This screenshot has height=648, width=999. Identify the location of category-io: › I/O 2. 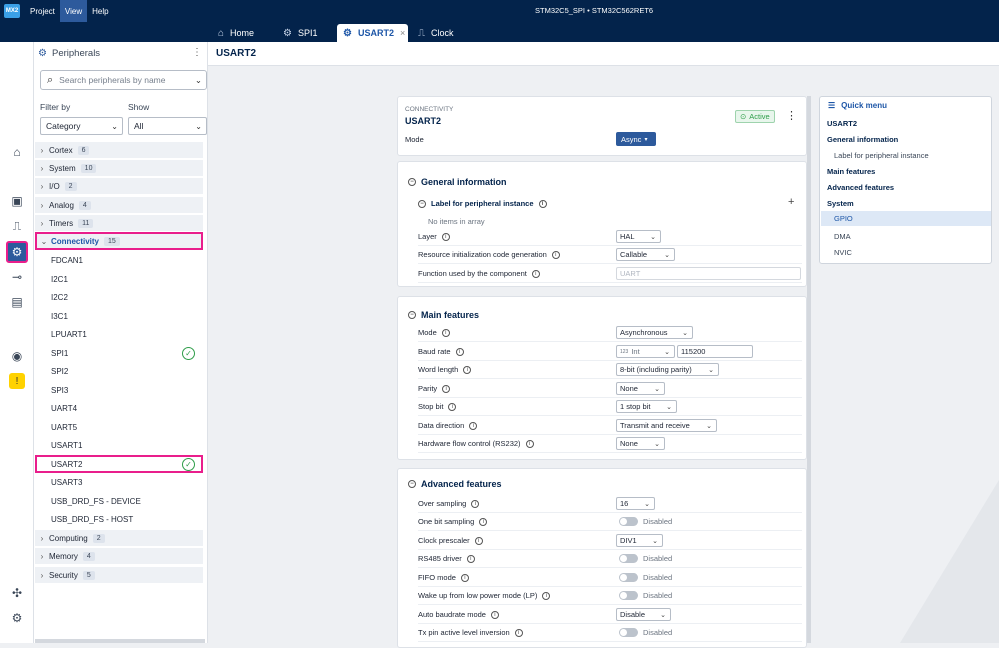
(119, 186).